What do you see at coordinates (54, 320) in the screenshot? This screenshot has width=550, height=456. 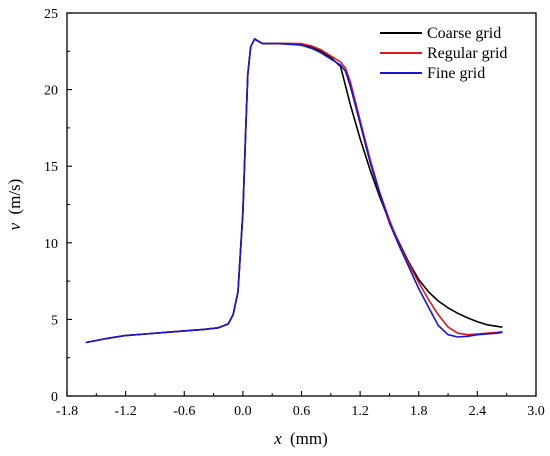 I see `y-tick-label: 5` at bounding box center [54, 320].